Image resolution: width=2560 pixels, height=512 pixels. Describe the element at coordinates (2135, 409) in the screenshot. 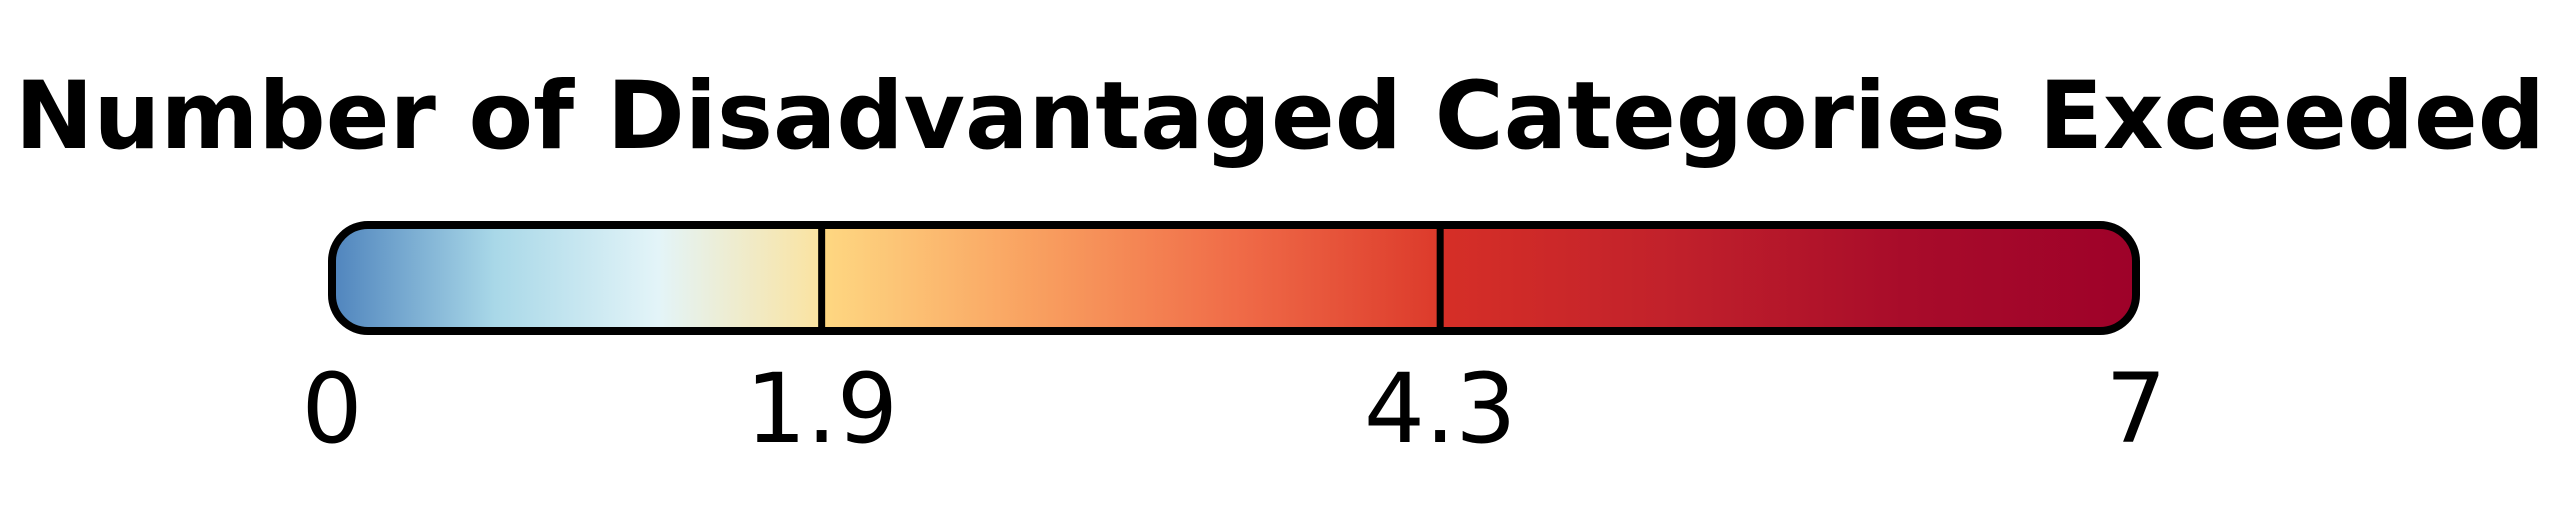

I see `tick-label-3: 7` at that location.